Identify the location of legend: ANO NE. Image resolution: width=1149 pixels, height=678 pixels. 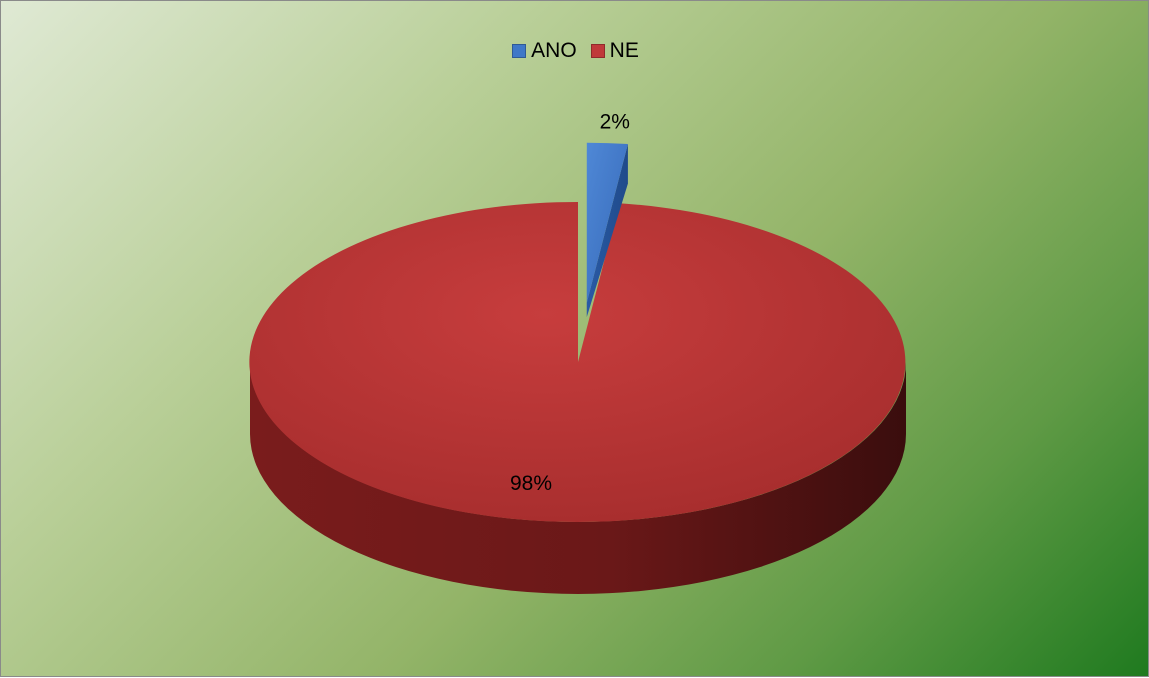
(575, 51).